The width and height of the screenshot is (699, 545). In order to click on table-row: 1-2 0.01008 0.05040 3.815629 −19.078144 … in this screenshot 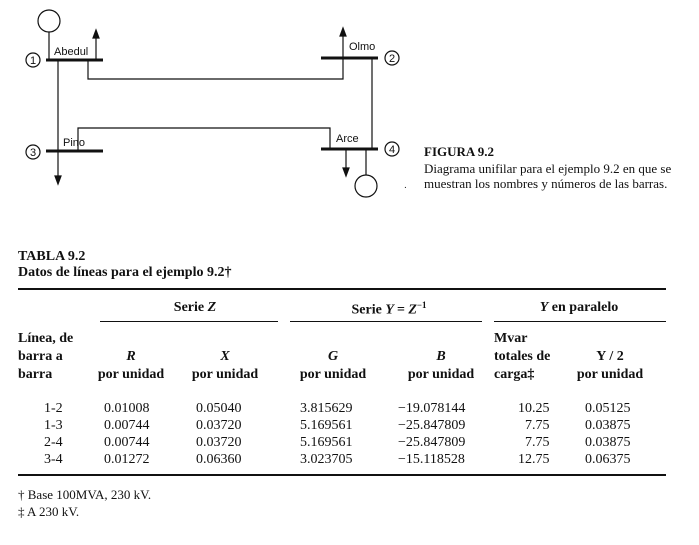, I will do `click(337, 408)`.